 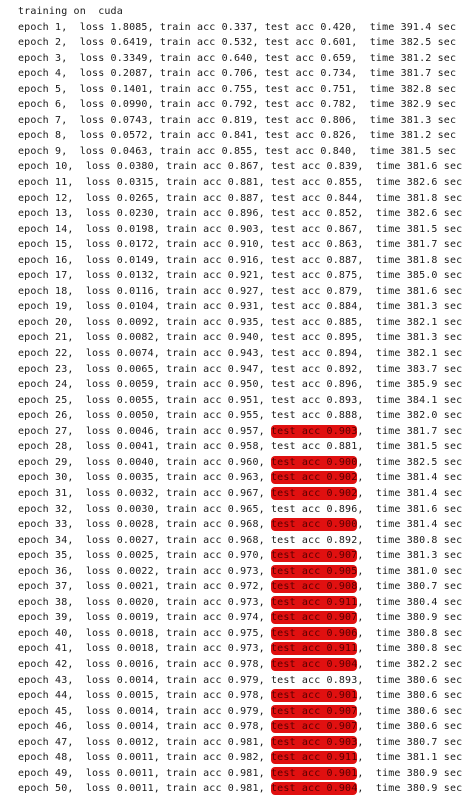 I want to click on log-line-time: , time 381.6 sec, so click(x=410, y=291).